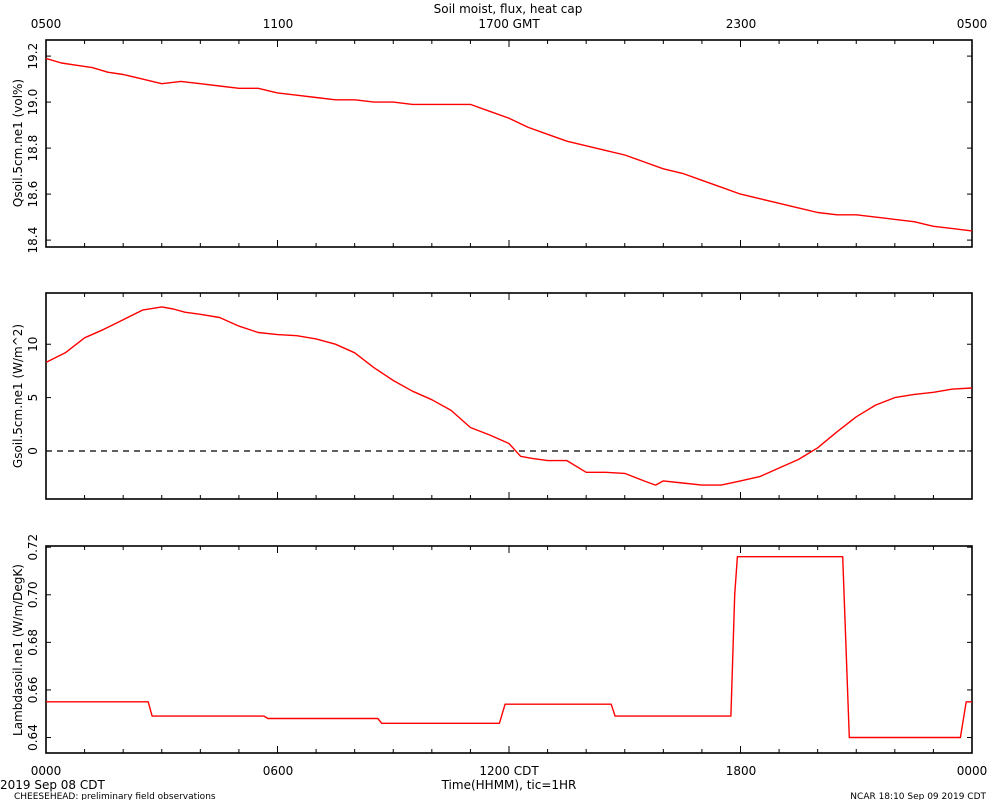 The height and width of the screenshot is (800, 1000). I want to click on top-tick-label: 1100, so click(278, 24).